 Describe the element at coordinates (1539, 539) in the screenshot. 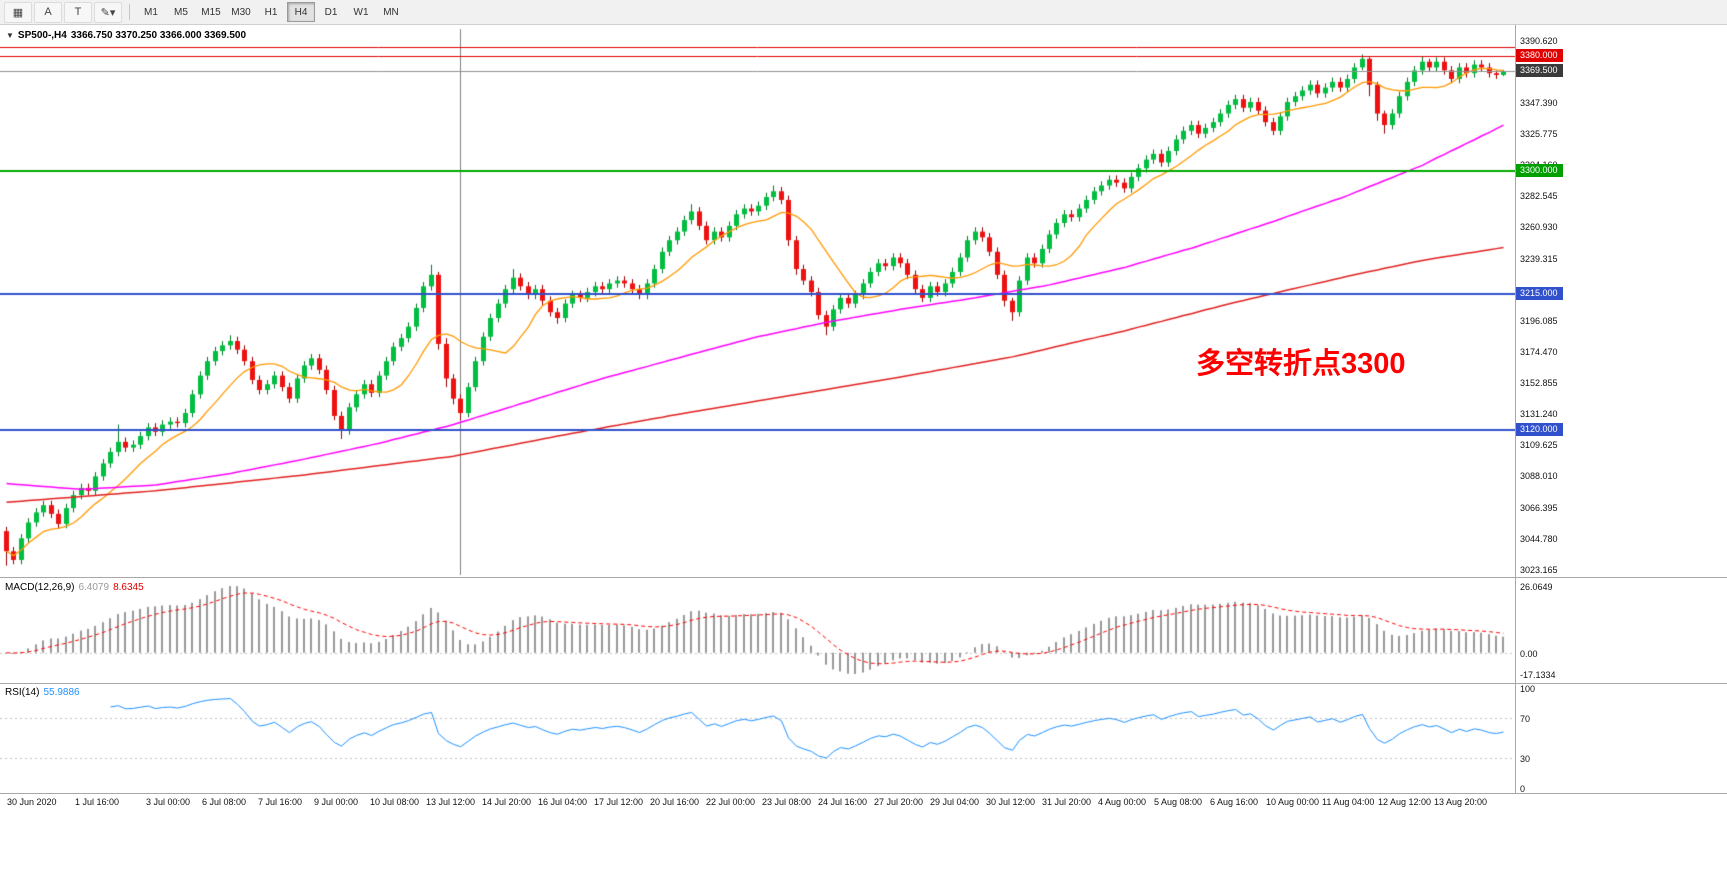

I see `price-axis-label: 3044.780` at that location.